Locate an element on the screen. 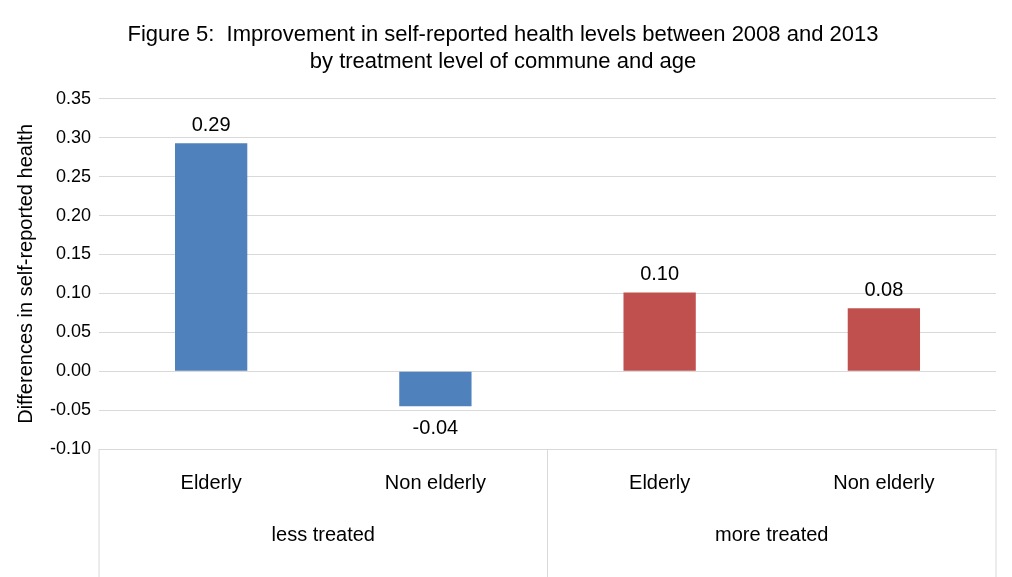 The height and width of the screenshot is (577, 1012). chart-title: Figure 5: Improvement in self-reported health levels between 2008 and 2013 by treatment level of commune and age is located at coordinates (503, 47).